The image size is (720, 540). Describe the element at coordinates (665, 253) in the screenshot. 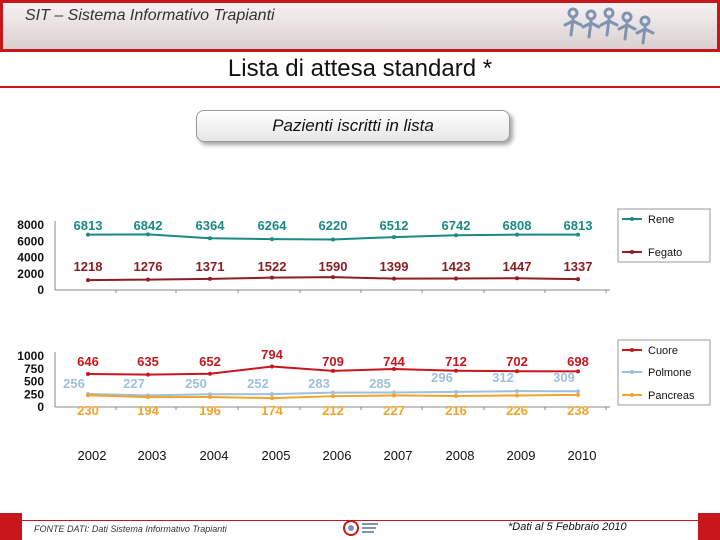

I see `legend-entry: Fegato` at that location.